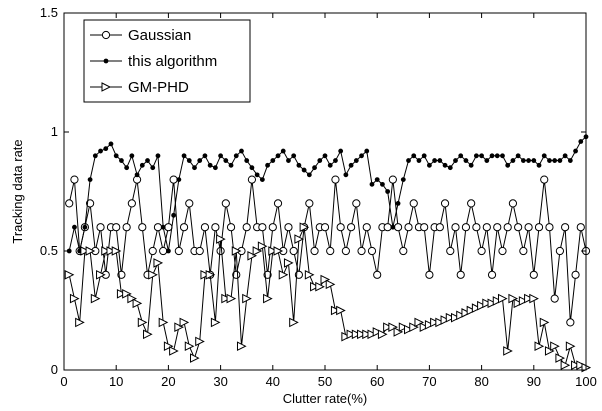 This screenshot has height=411, width=602. What do you see at coordinates (220, 381) in the screenshot?
I see `x-tick-label: 30` at bounding box center [220, 381].